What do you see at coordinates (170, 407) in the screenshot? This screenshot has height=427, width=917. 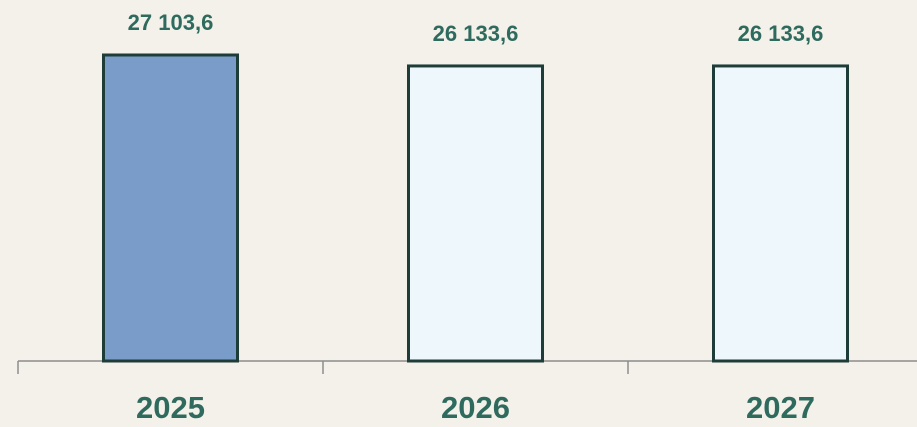 I see `x-tick-label: 2025` at bounding box center [170, 407].